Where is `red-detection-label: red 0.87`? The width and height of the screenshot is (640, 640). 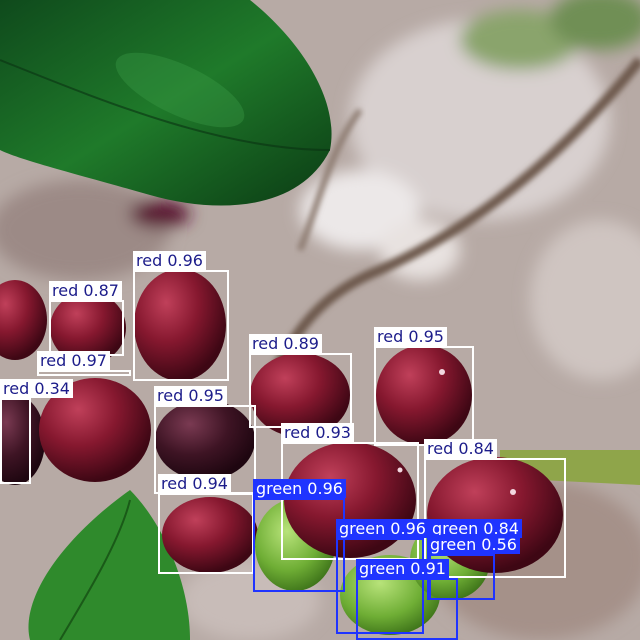 red-detection-label: red 0.87 is located at coordinates (85, 290).